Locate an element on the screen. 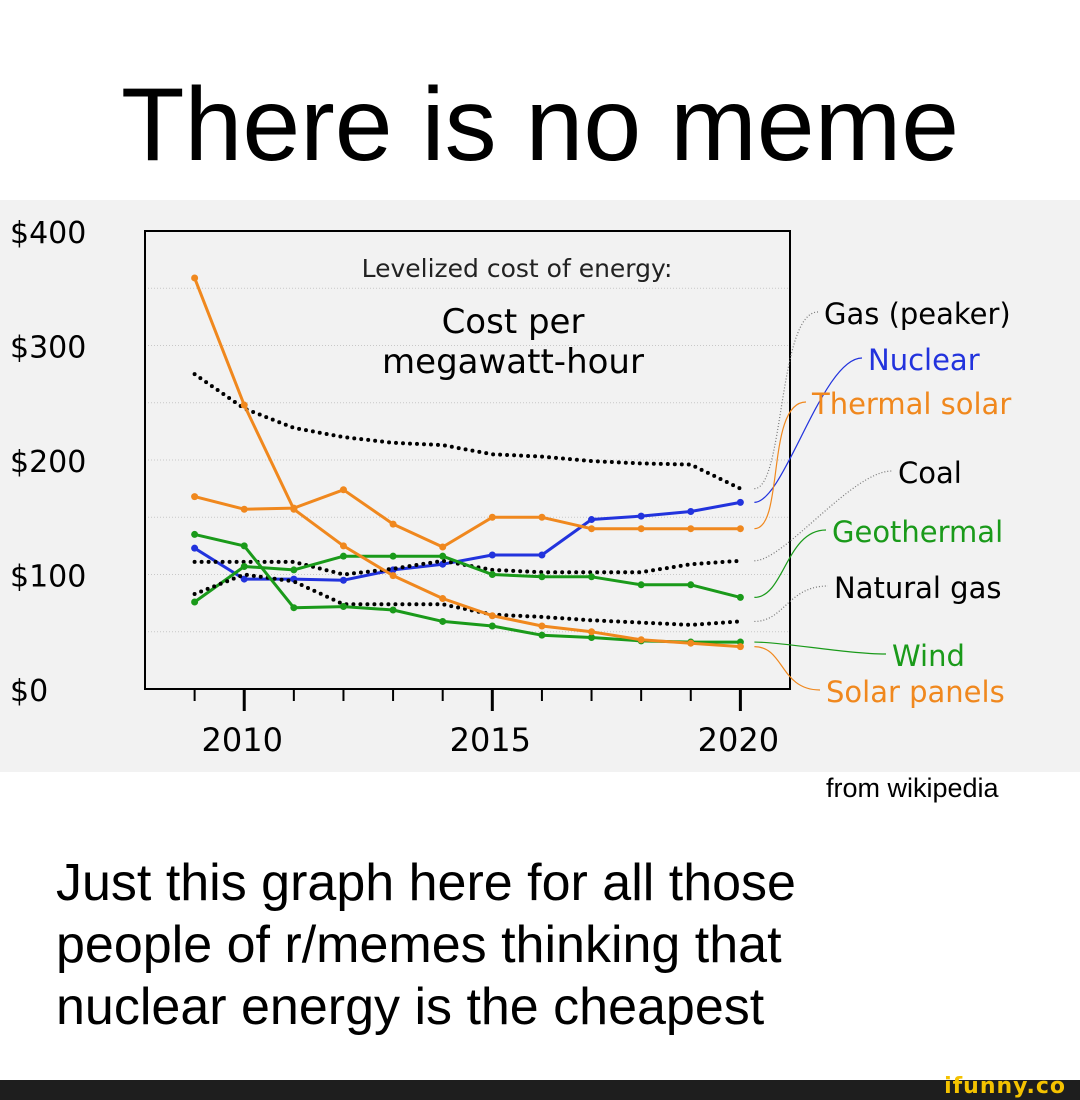 Image resolution: width=1080 pixels, height=1100 pixels. leader-natural-gas is located at coordinates (791, 604).